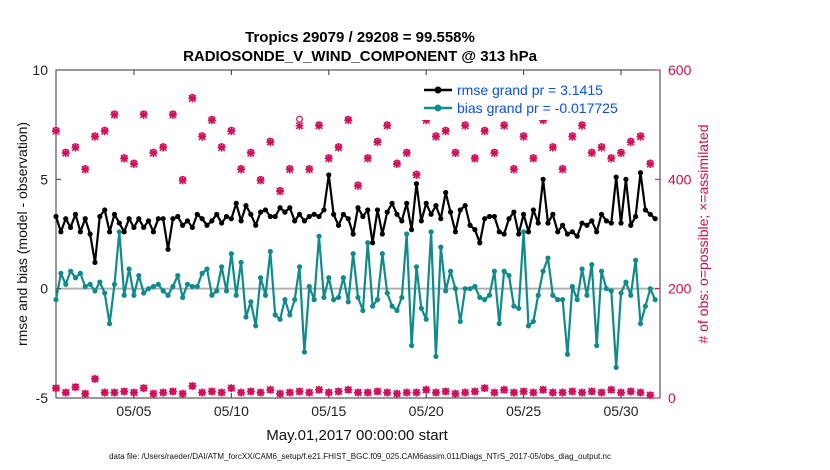 This screenshot has width=830, height=470. What do you see at coordinates (672, 398) in the screenshot?
I see `y-right-tick-label: 0` at bounding box center [672, 398].